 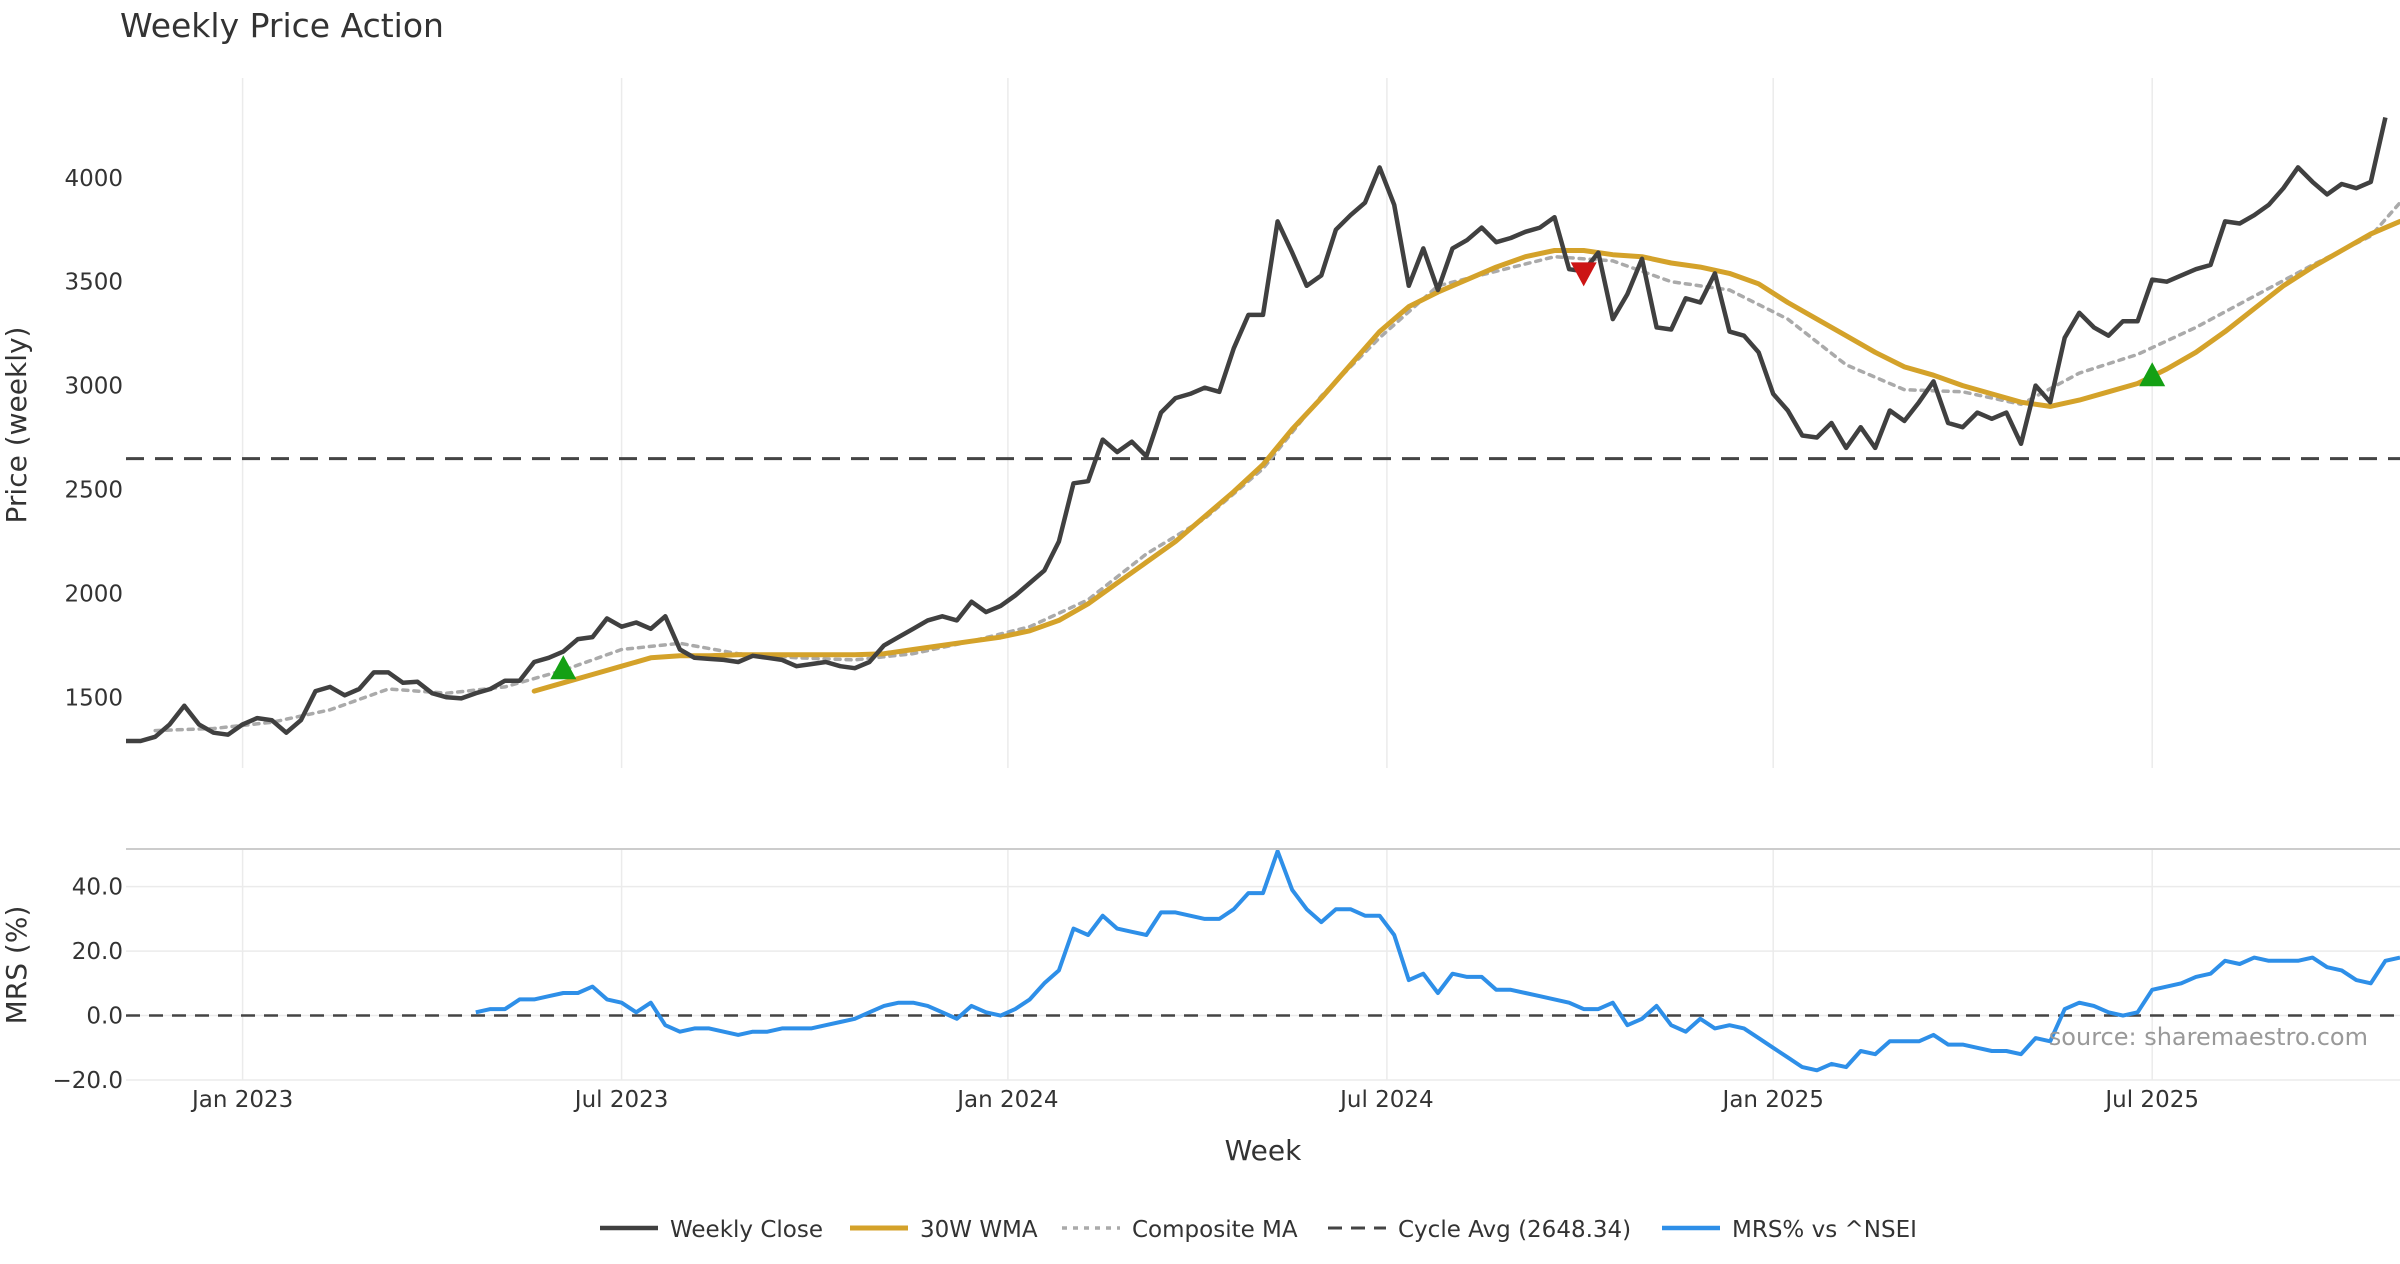 What do you see at coordinates (746, 1230) in the screenshot?
I see `legend-label: Weekly Close` at bounding box center [746, 1230].